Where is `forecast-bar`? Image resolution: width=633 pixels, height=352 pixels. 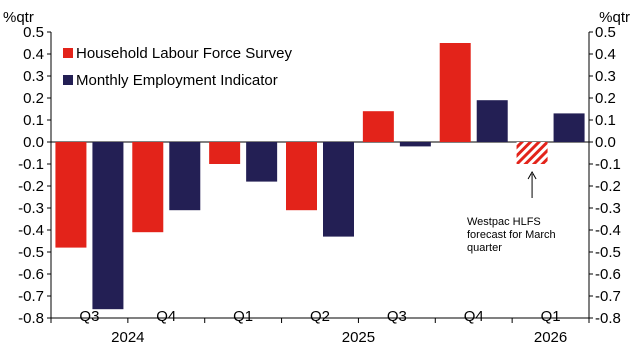
forecast-bar is located at coordinates (532, 153).